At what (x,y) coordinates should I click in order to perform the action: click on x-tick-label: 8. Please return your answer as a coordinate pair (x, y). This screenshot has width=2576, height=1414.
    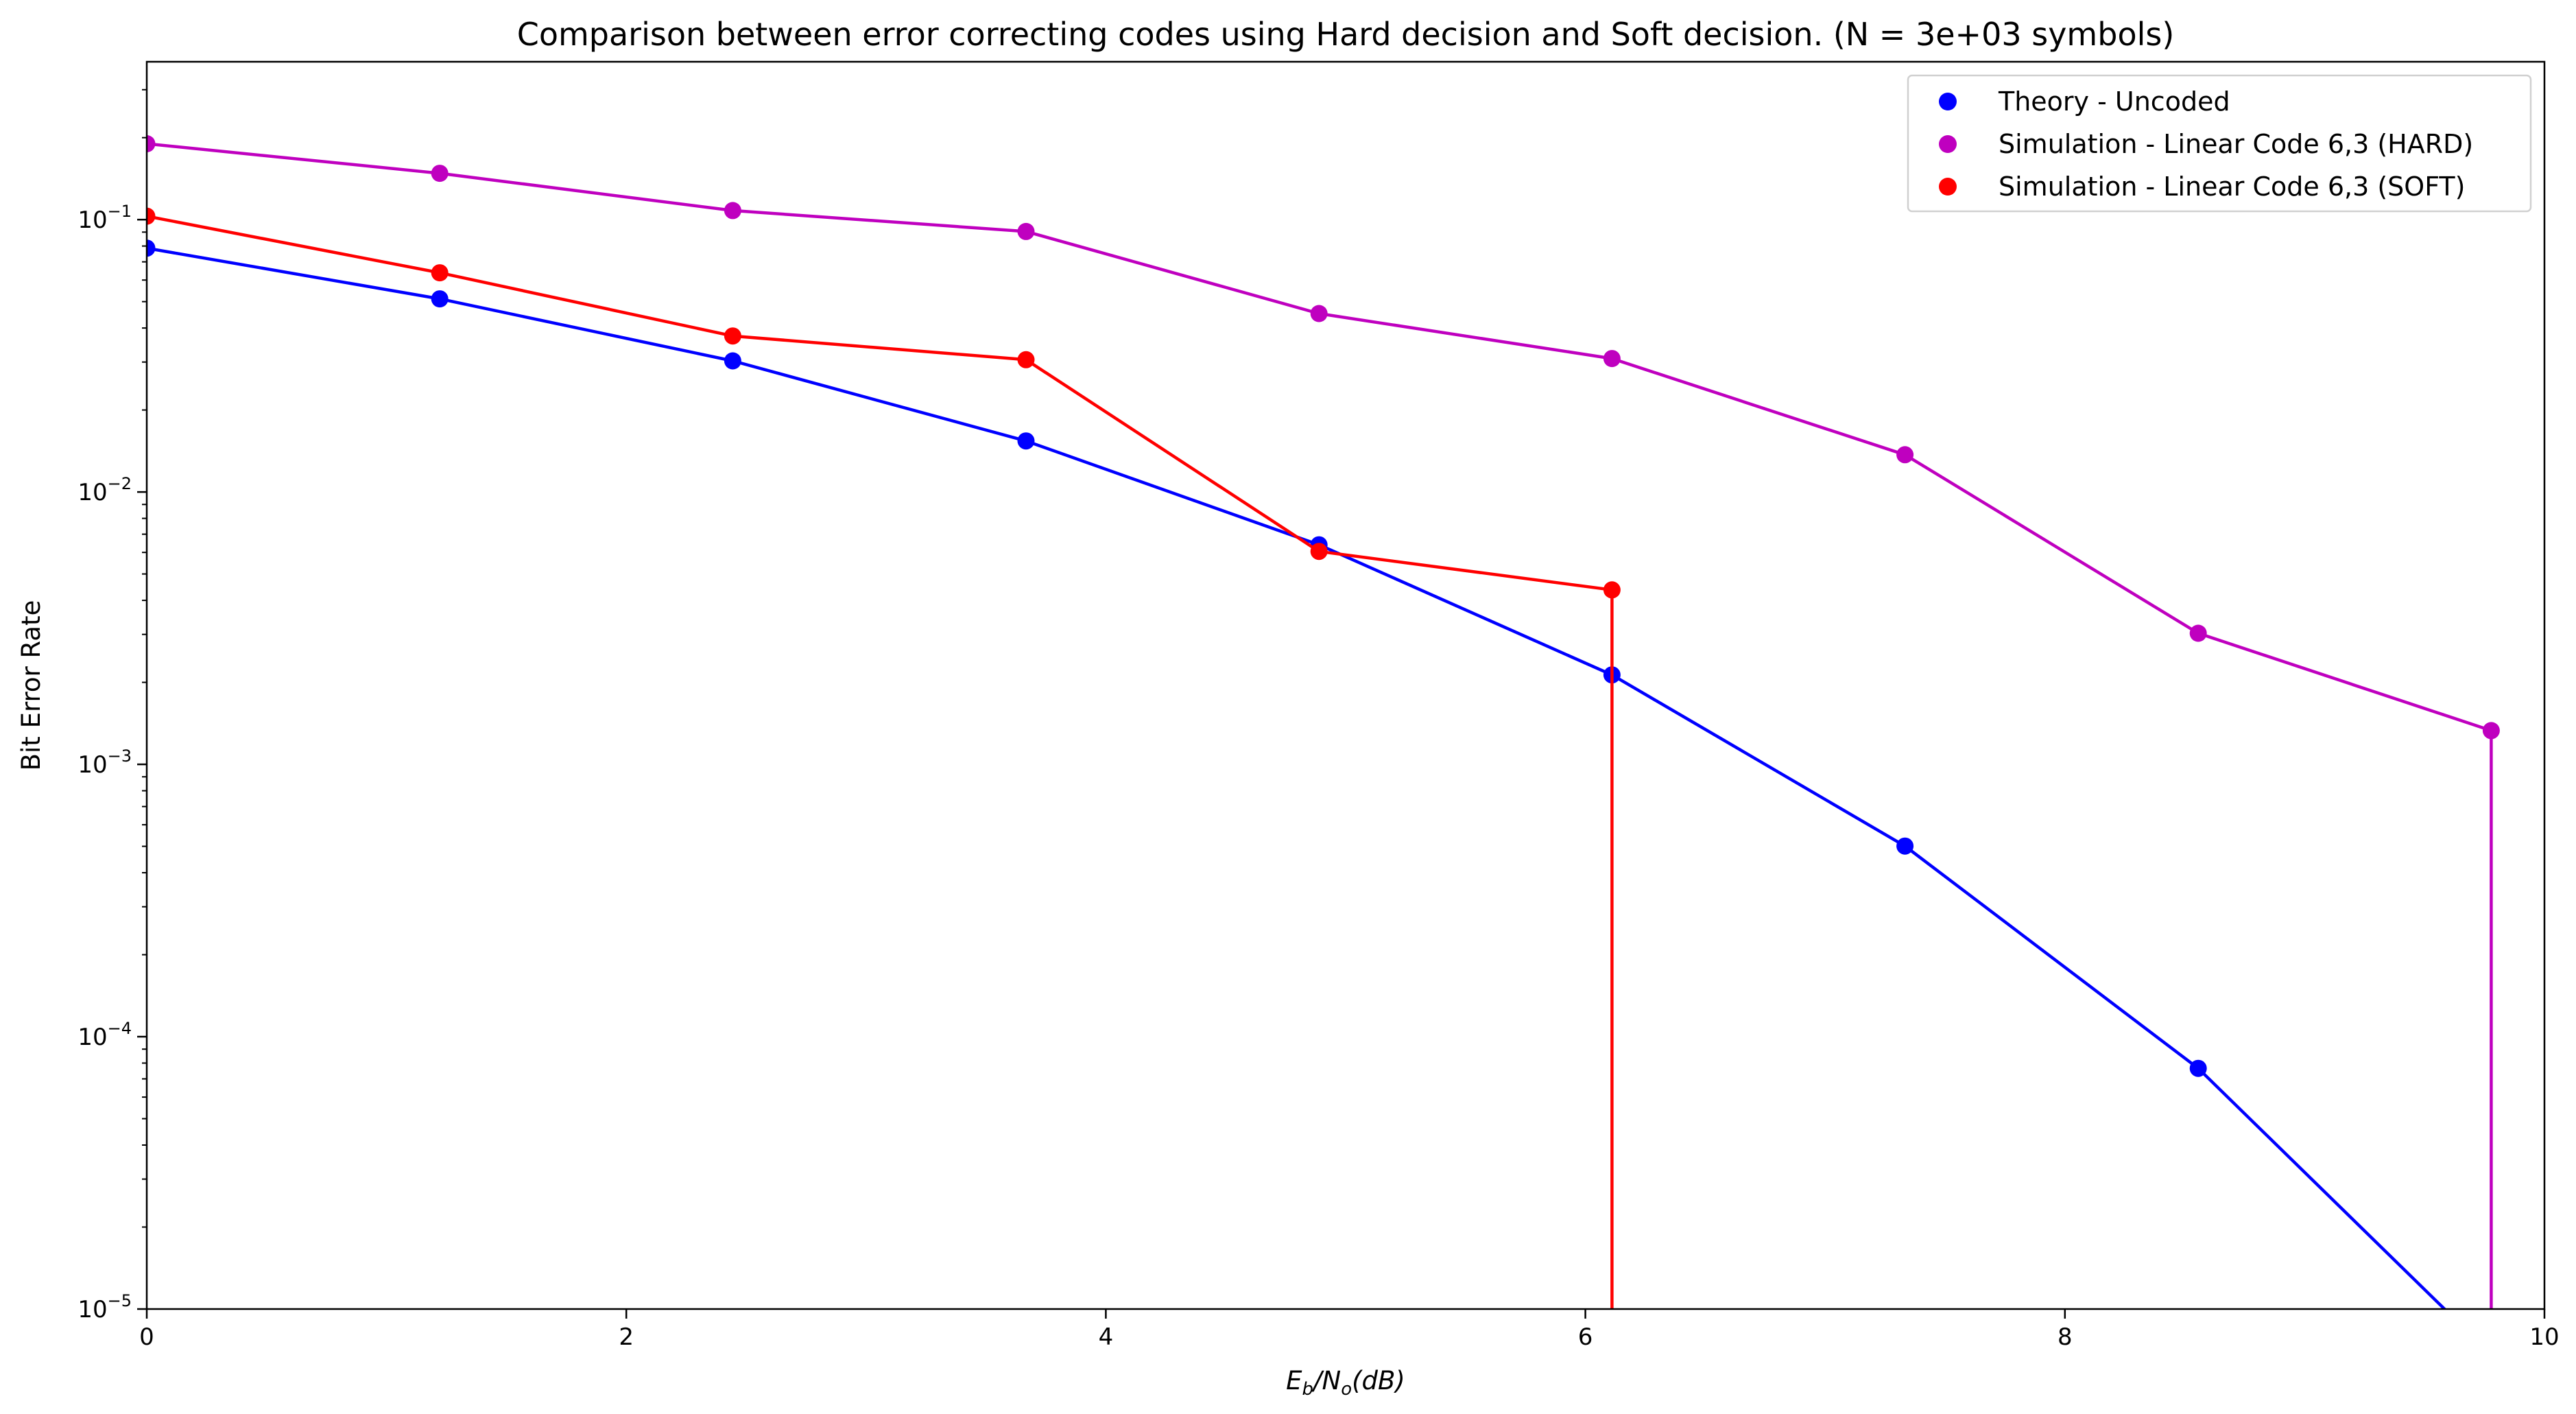
    Looking at the image, I should click on (2065, 1337).